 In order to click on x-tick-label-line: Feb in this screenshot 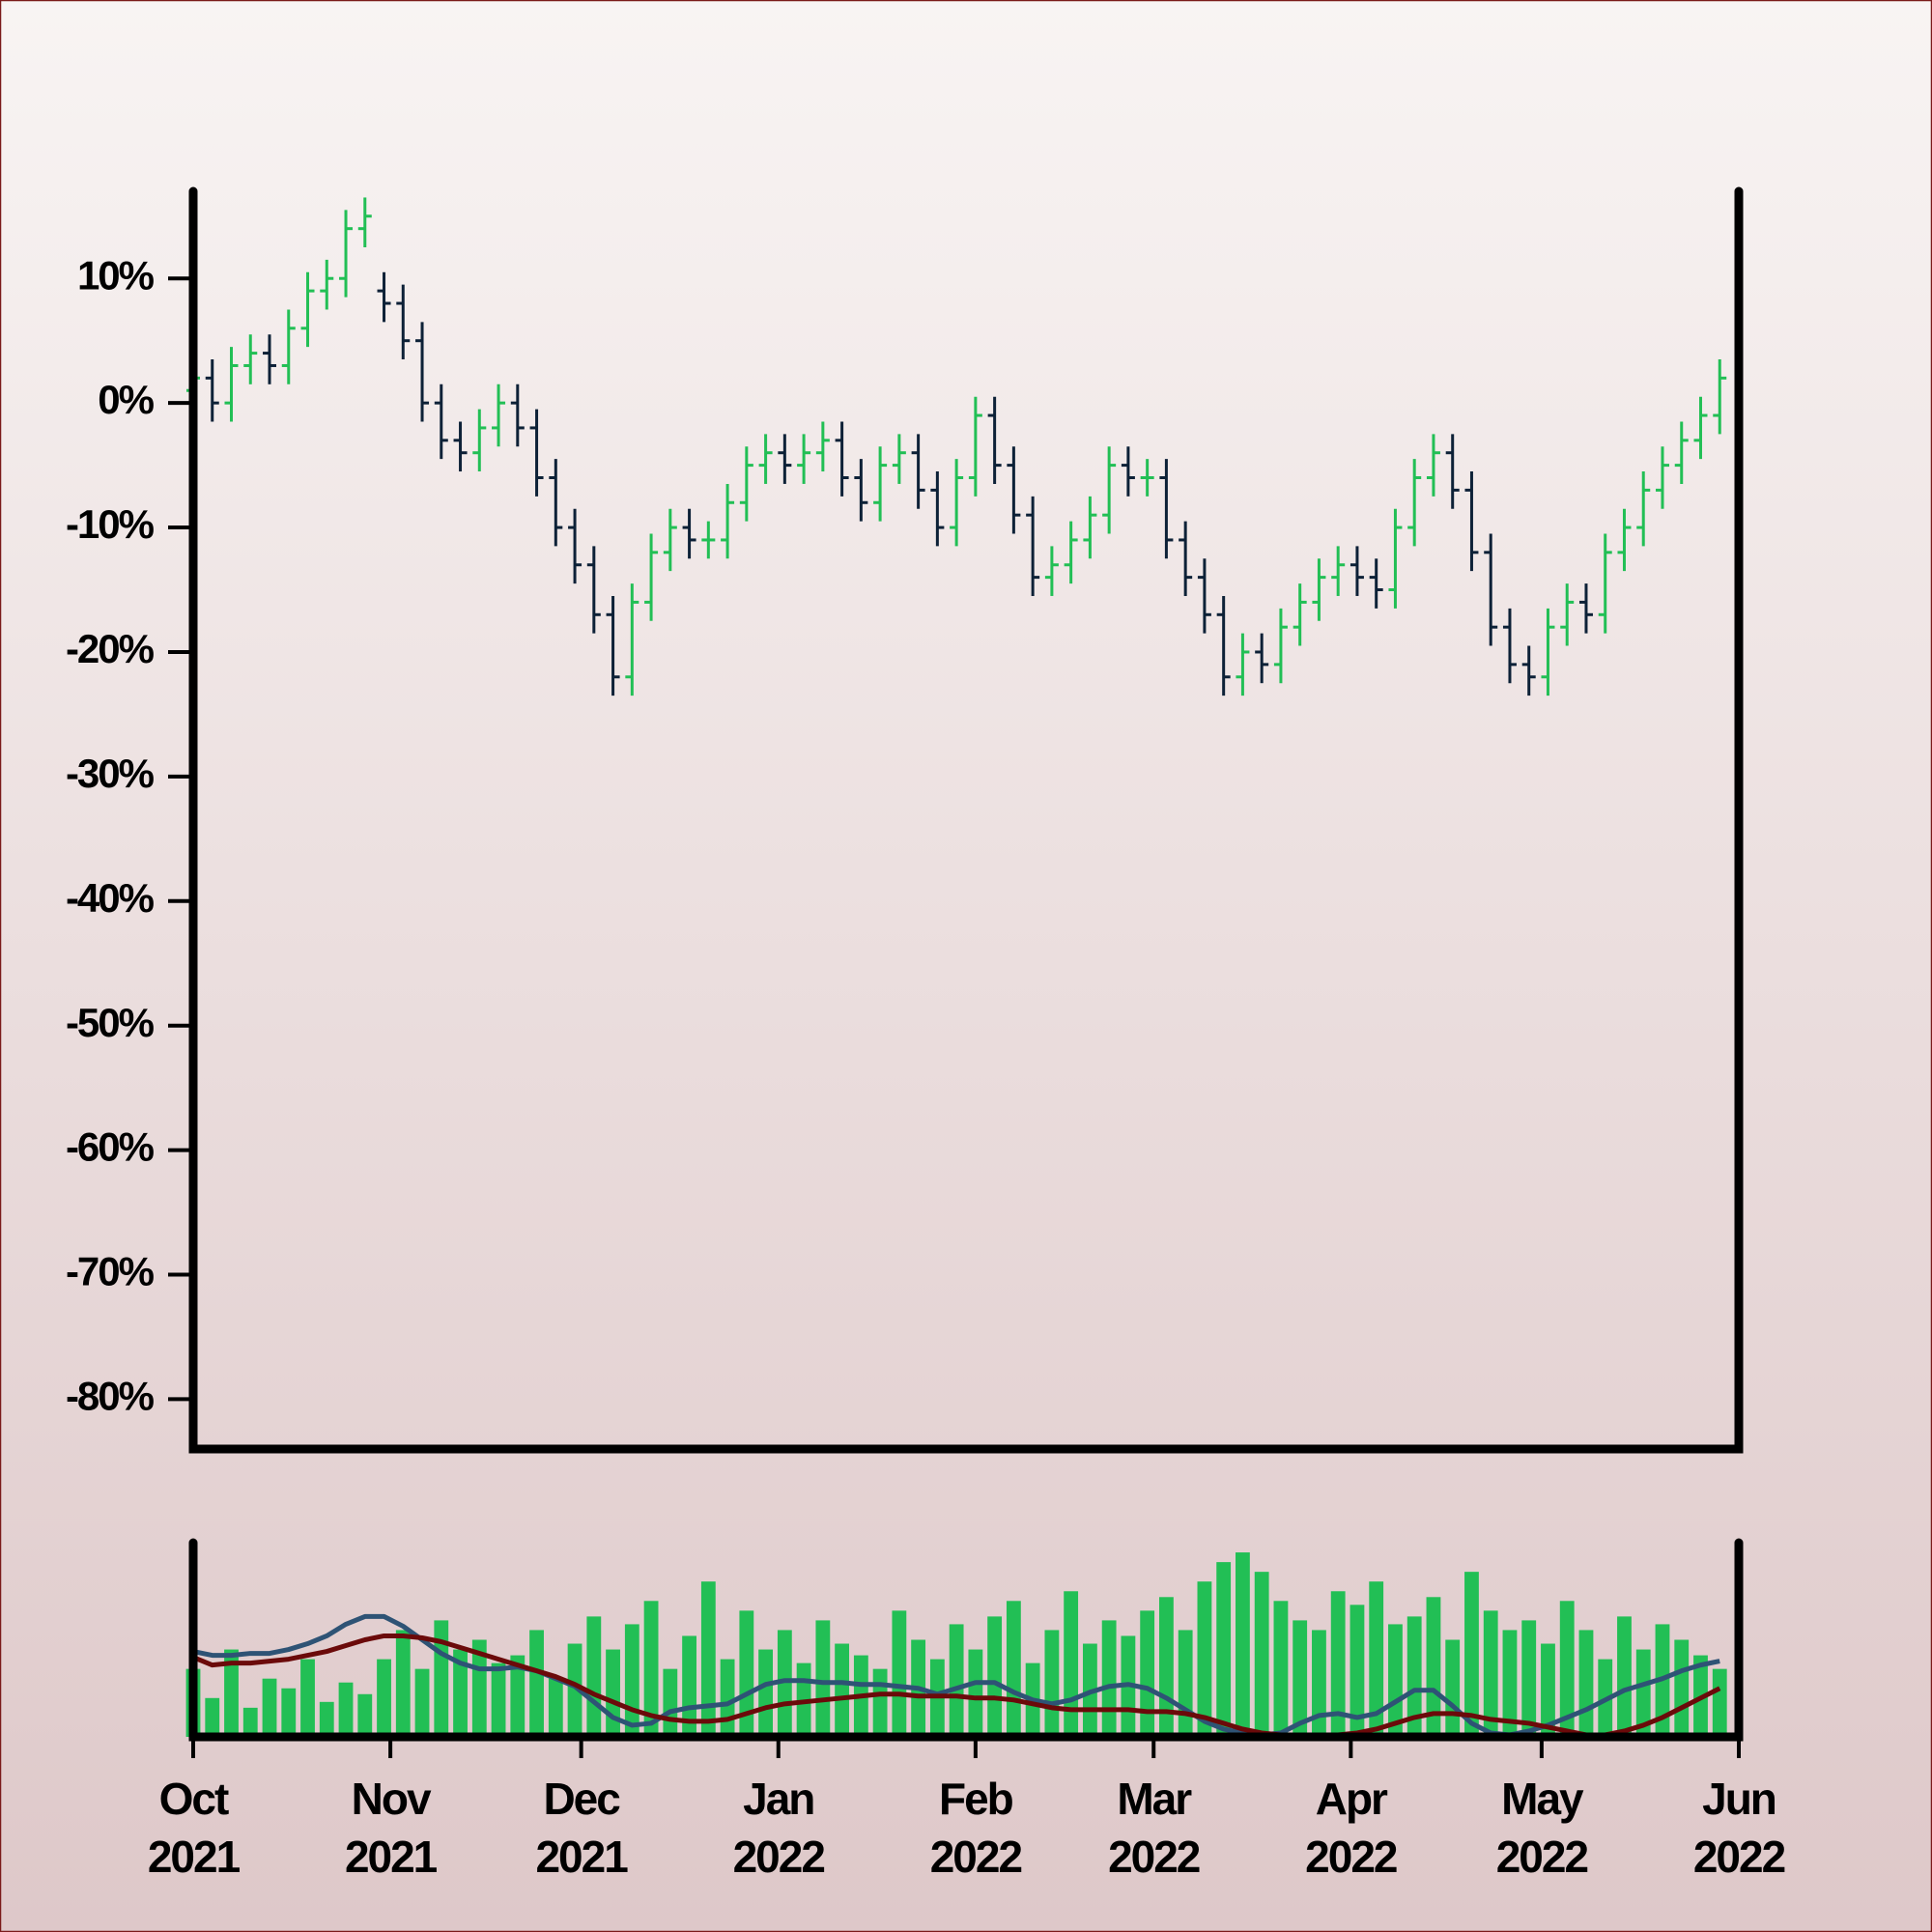, I will do `click(976, 1799)`.